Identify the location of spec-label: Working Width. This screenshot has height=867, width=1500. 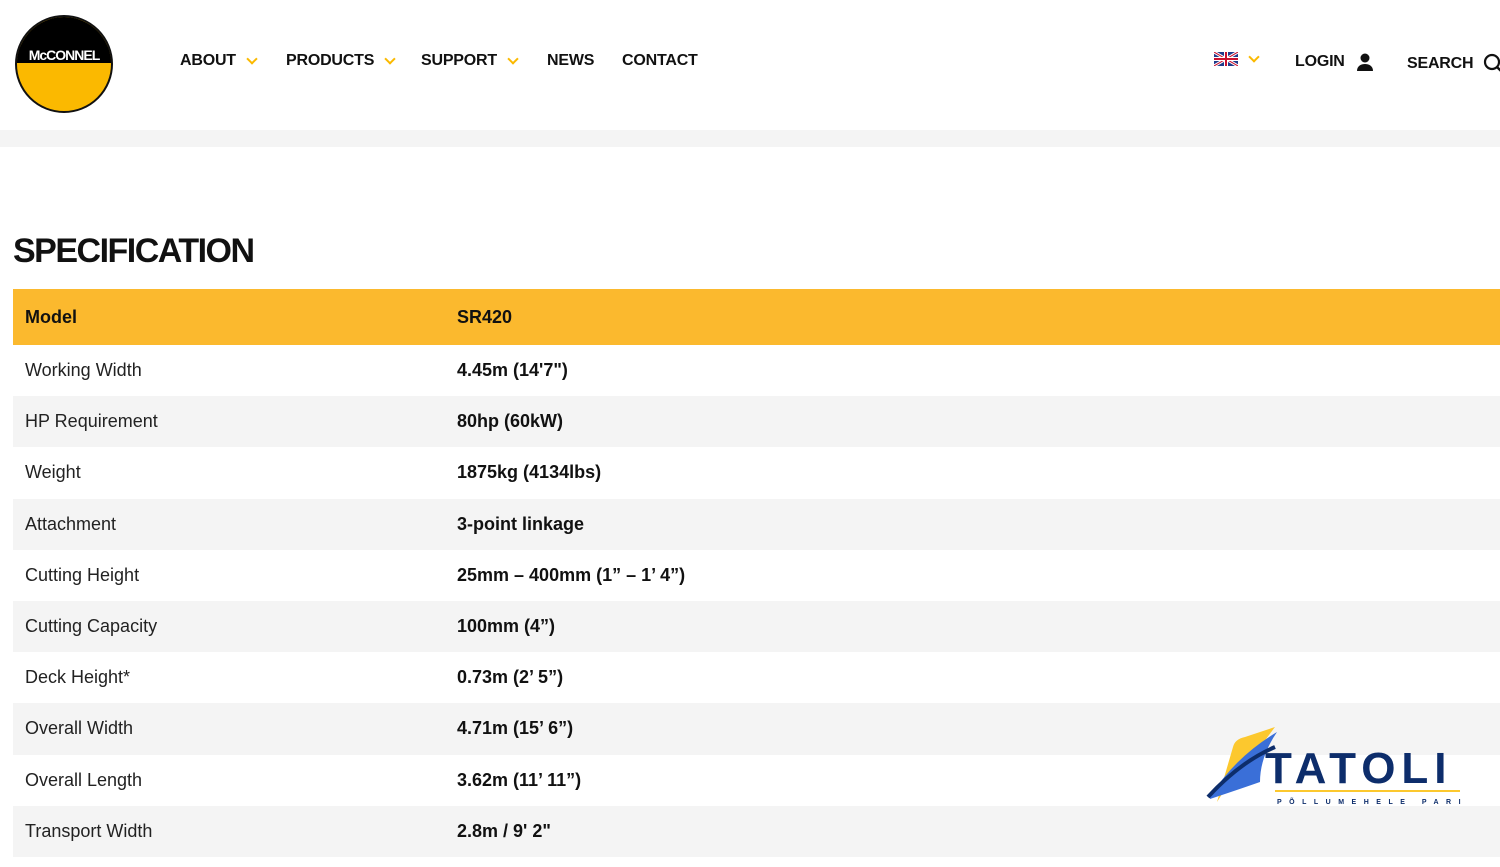
(83, 370).